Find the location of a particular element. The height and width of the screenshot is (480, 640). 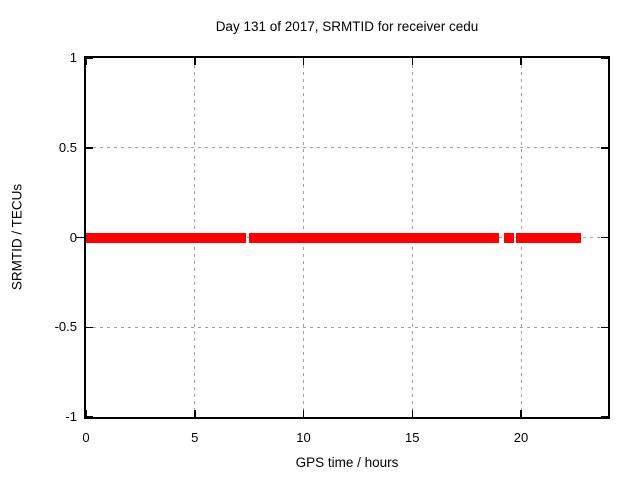

x-tick-label-0: 0 is located at coordinates (86, 437).